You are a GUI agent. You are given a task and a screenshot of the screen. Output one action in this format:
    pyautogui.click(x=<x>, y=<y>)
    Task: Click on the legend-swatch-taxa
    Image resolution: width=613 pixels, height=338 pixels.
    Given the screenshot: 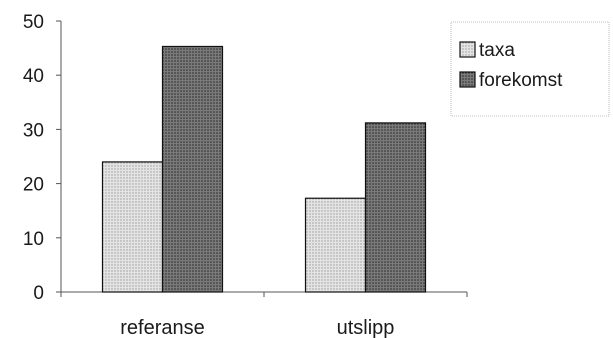 What is the action you would take?
    pyautogui.click(x=467, y=49)
    